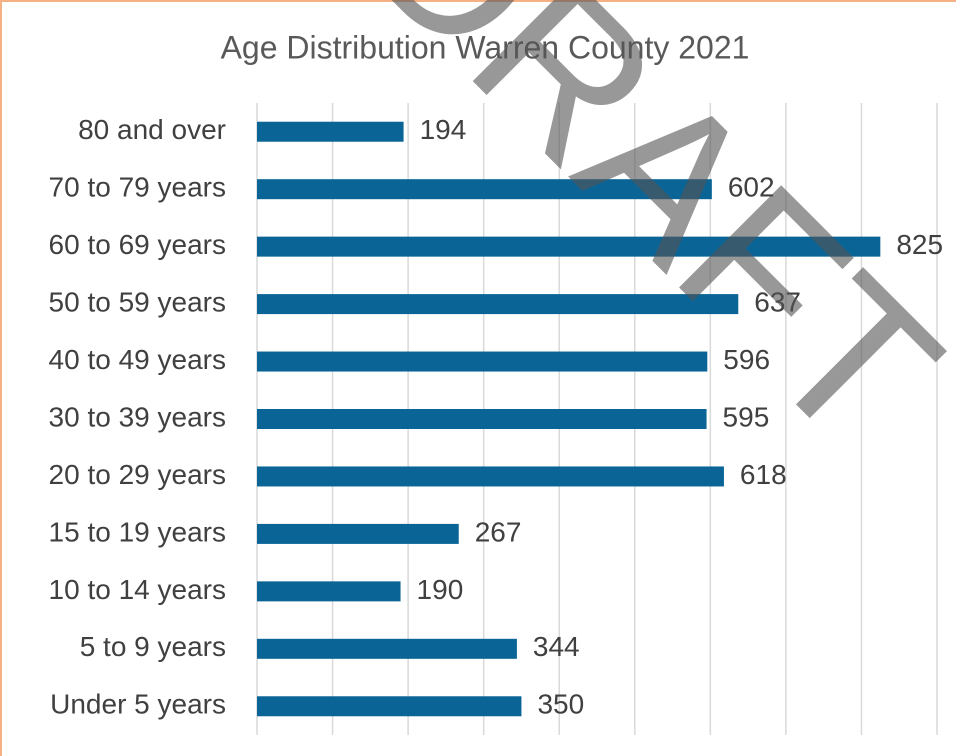 This screenshot has width=956, height=756. Describe the element at coordinates (440, 589) in the screenshot. I see `data-label: 190` at that location.